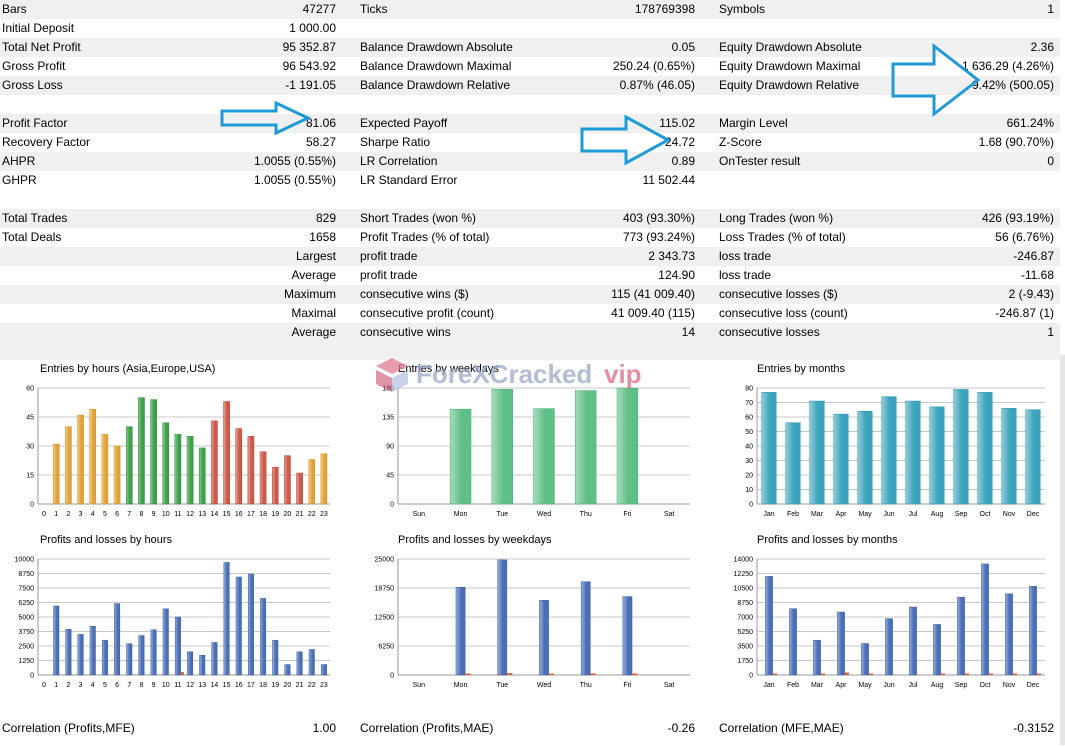  I want to click on vertical-scrollbar, so click(1062, 550).